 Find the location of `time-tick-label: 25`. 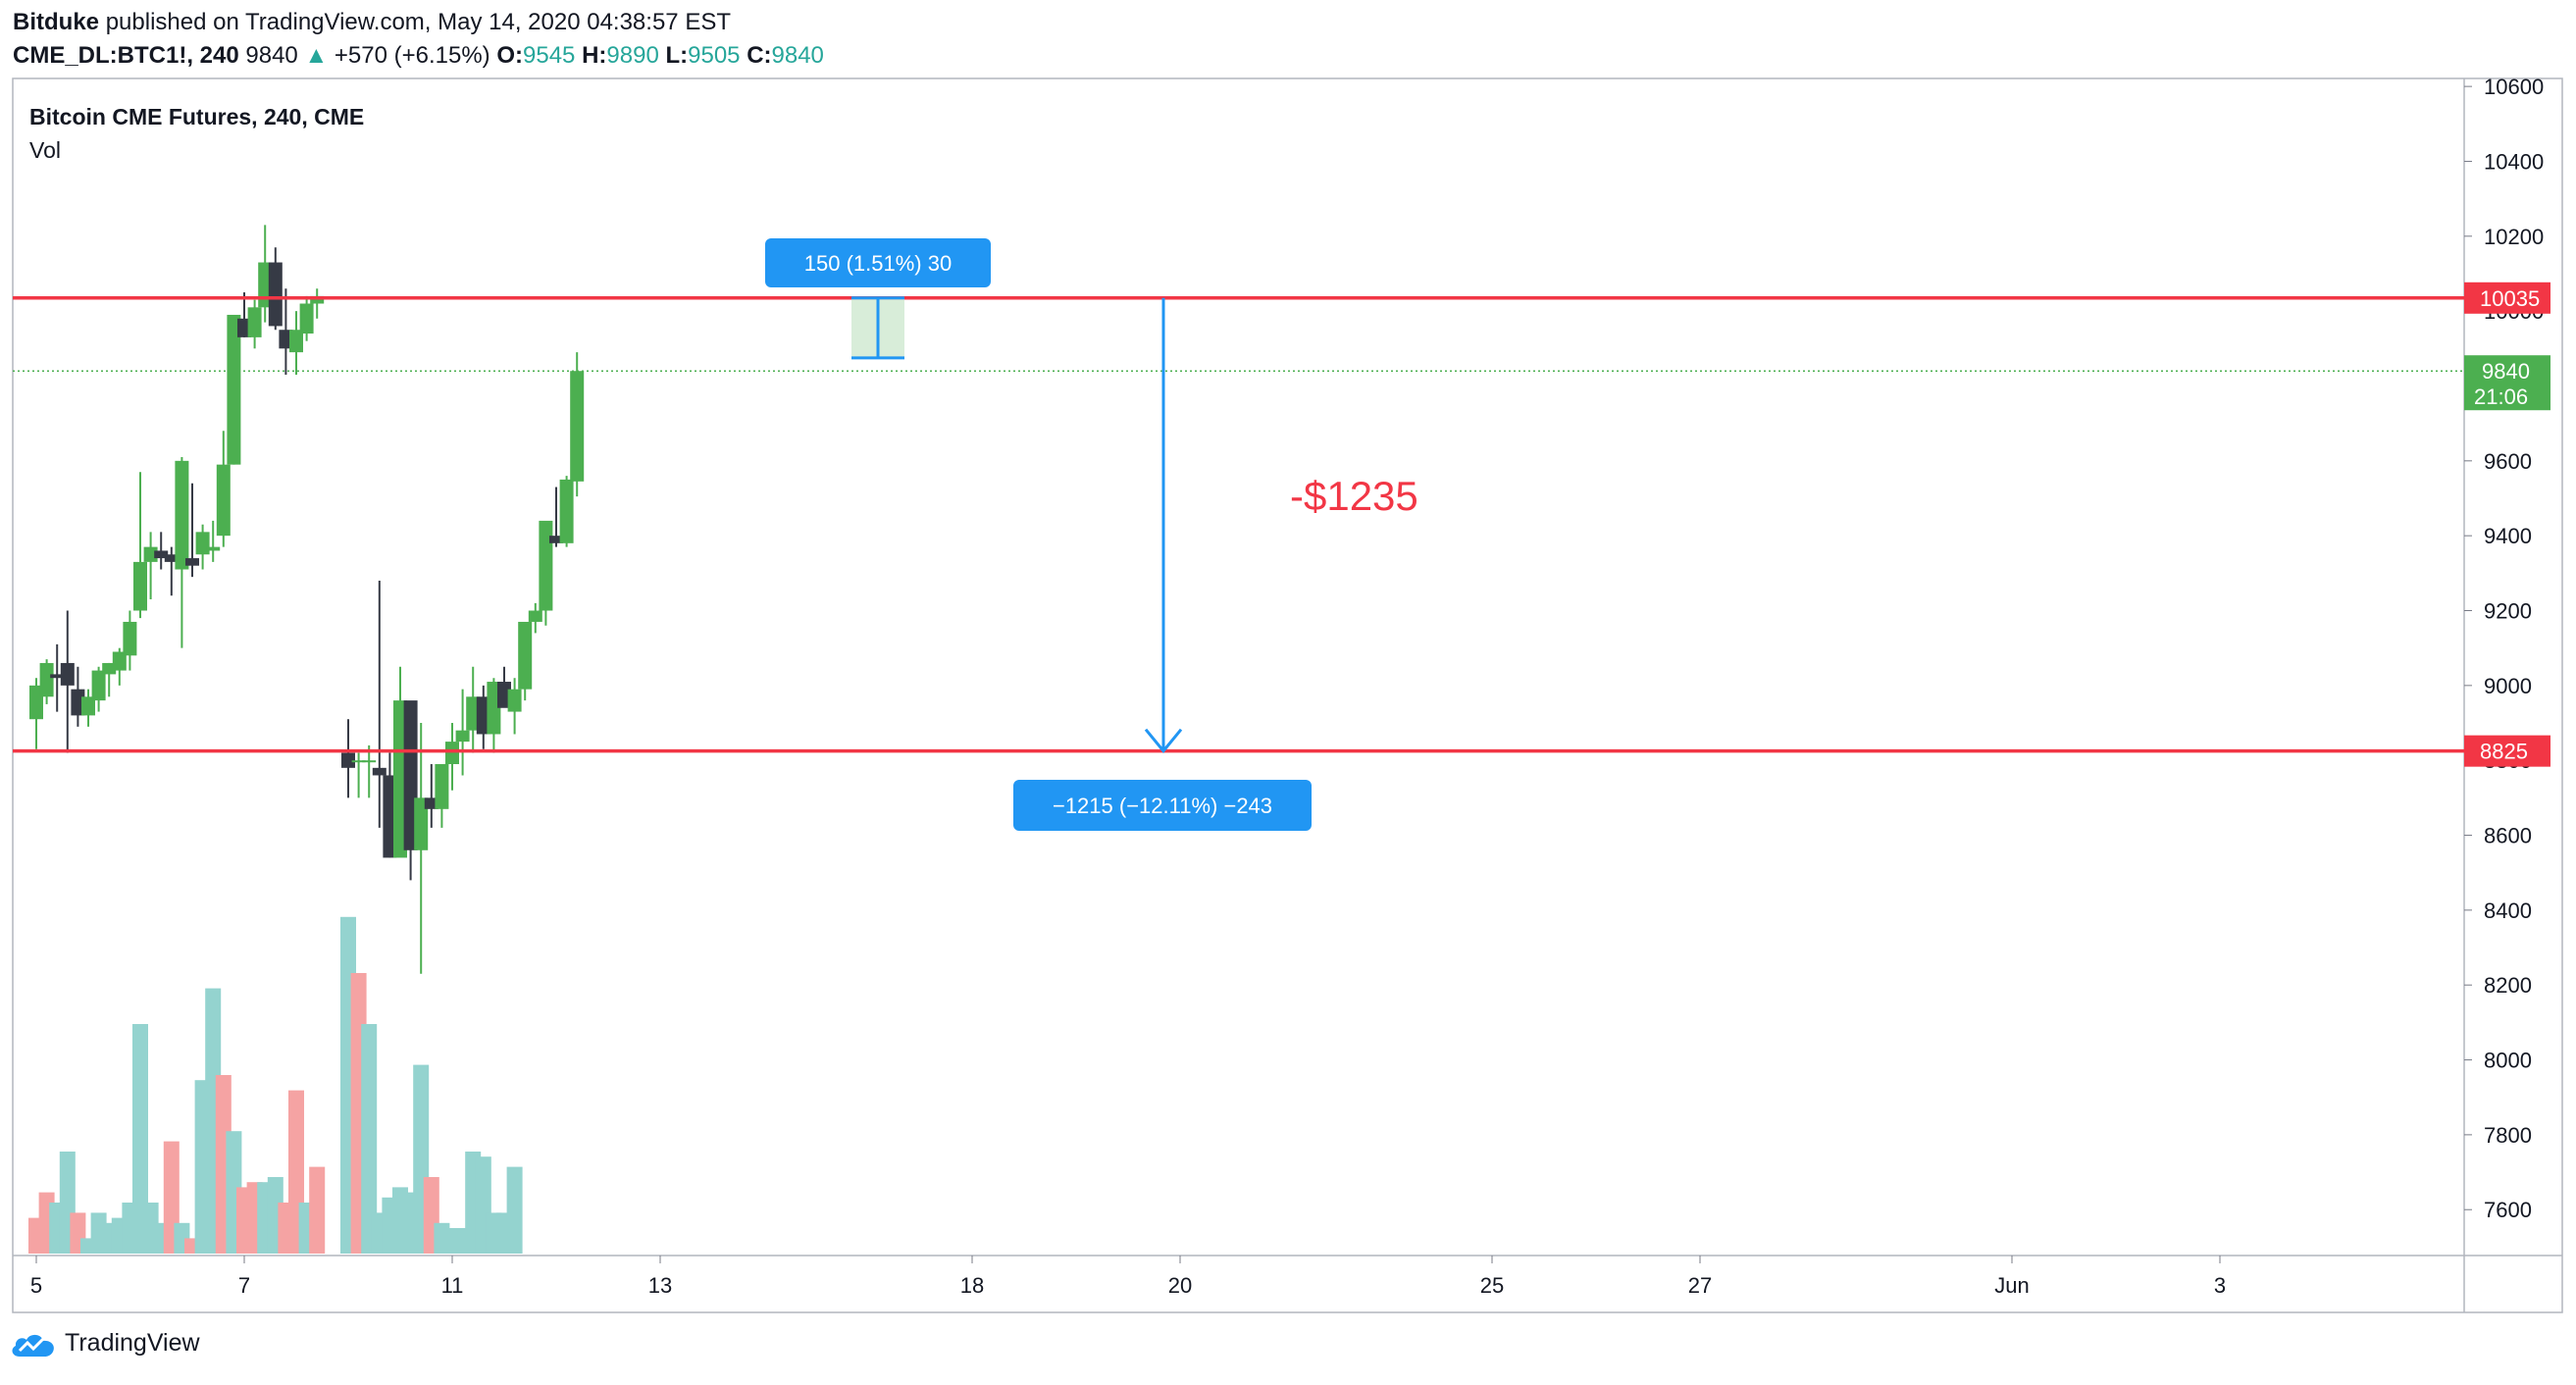

time-tick-label: 25 is located at coordinates (1492, 1286).